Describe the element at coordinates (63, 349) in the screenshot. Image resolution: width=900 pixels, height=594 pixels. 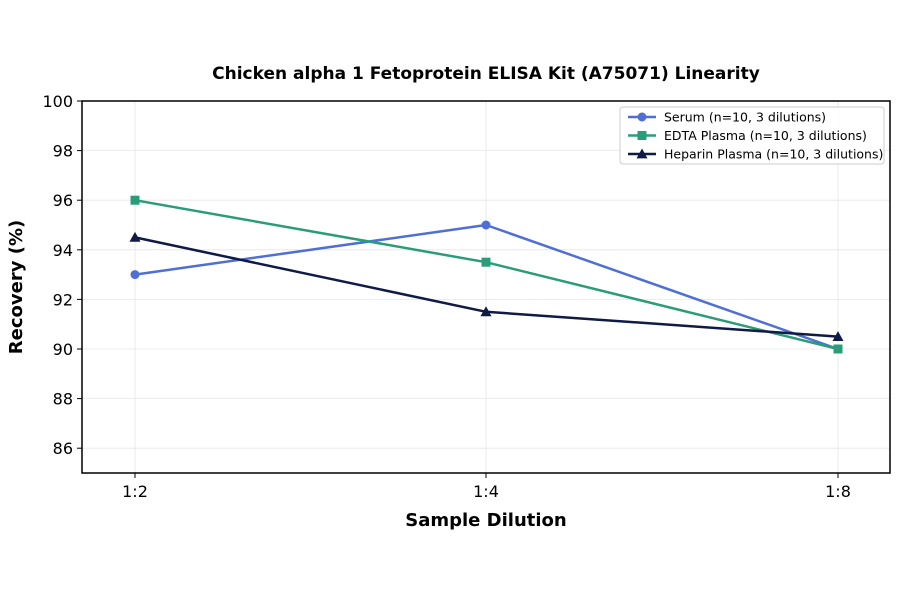
I see `y-tick-label: 90` at that location.